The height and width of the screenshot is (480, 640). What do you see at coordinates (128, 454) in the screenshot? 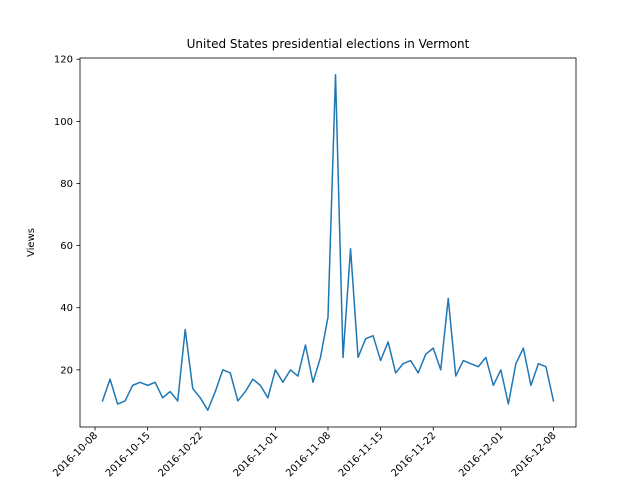
I see `x-tick-label: 2016-10-15` at bounding box center [128, 454].